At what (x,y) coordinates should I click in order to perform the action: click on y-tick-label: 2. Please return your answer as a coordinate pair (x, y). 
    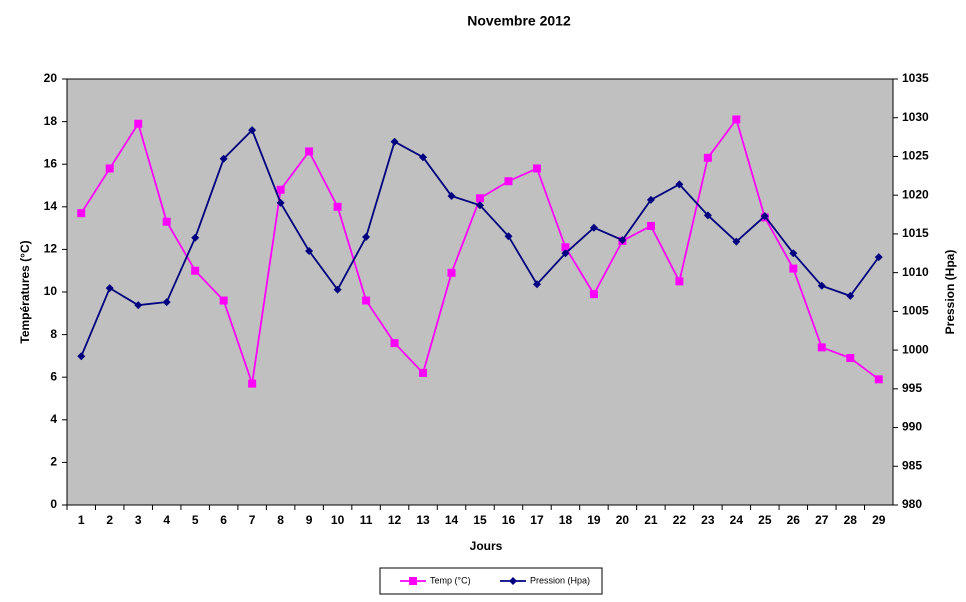
    Looking at the image, I should click on (53, 462).